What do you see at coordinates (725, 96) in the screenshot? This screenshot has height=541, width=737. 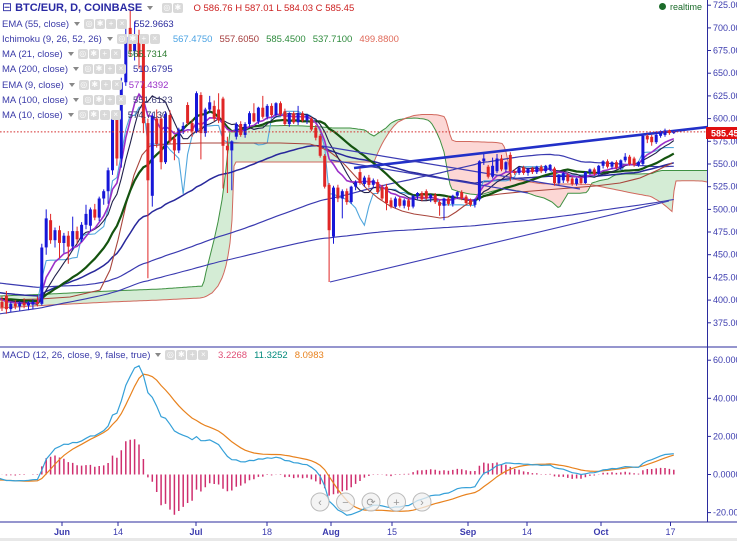 I see `svg-text: 625.00` at bounding box center [725, 96].